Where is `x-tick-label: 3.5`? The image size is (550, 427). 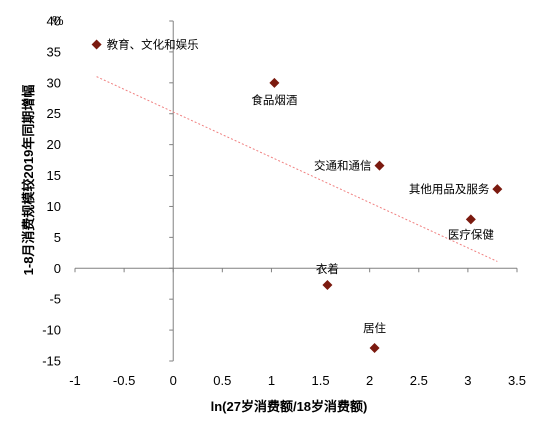 x-tick-label: 3.5 is located at coordinates (517, 380).